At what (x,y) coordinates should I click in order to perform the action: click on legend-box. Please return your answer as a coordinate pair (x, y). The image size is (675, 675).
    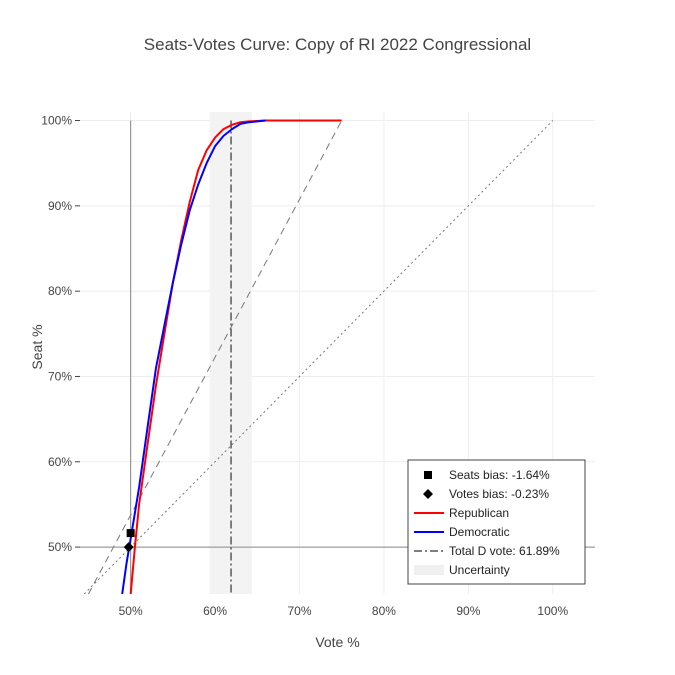
    Looking at the image, I should click on (496, 522).